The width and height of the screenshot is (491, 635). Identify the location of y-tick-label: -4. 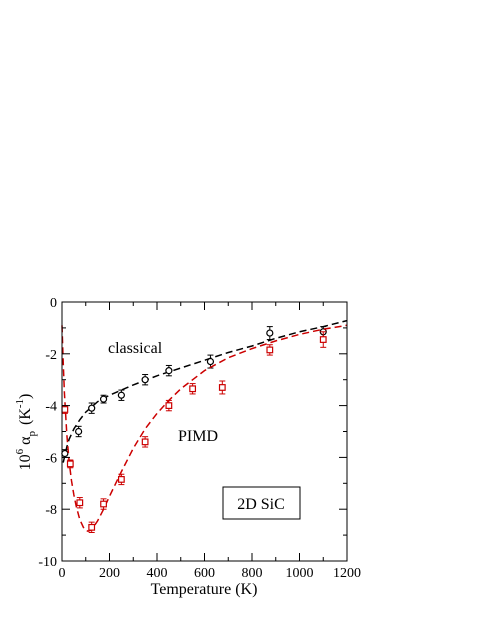
(51, 407).